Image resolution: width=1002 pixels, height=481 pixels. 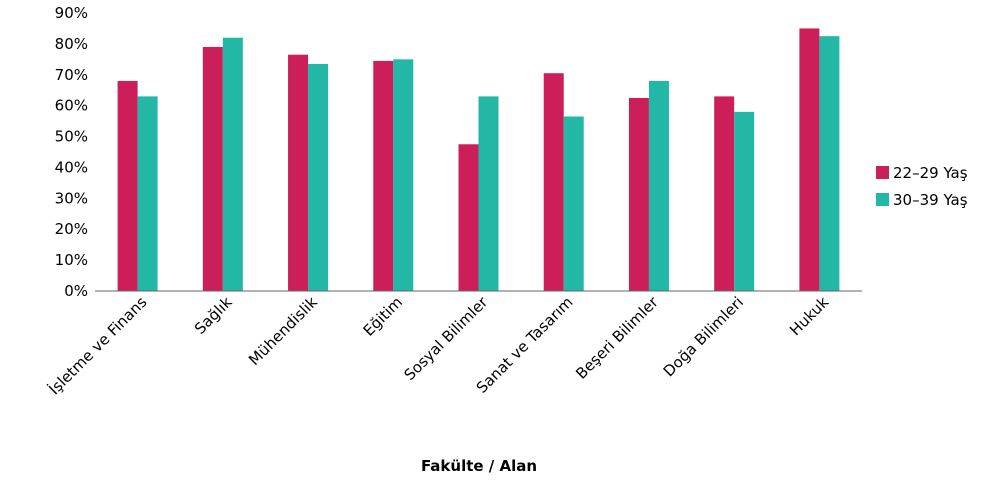 I want to click on x-tick-label: Eğitim, so click(x=383, y=316).